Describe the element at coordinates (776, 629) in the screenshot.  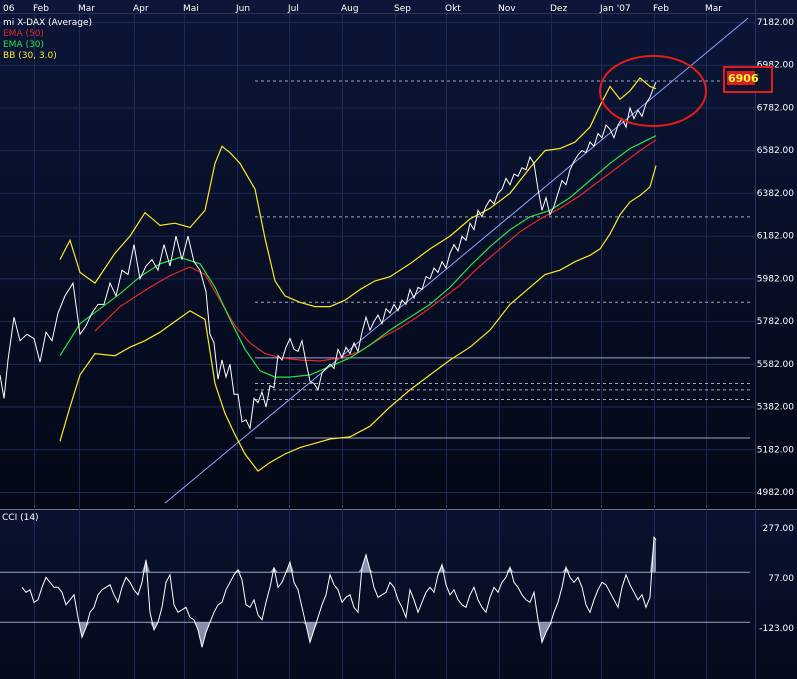
I see `cci-tick-label: -123.00` at that location.